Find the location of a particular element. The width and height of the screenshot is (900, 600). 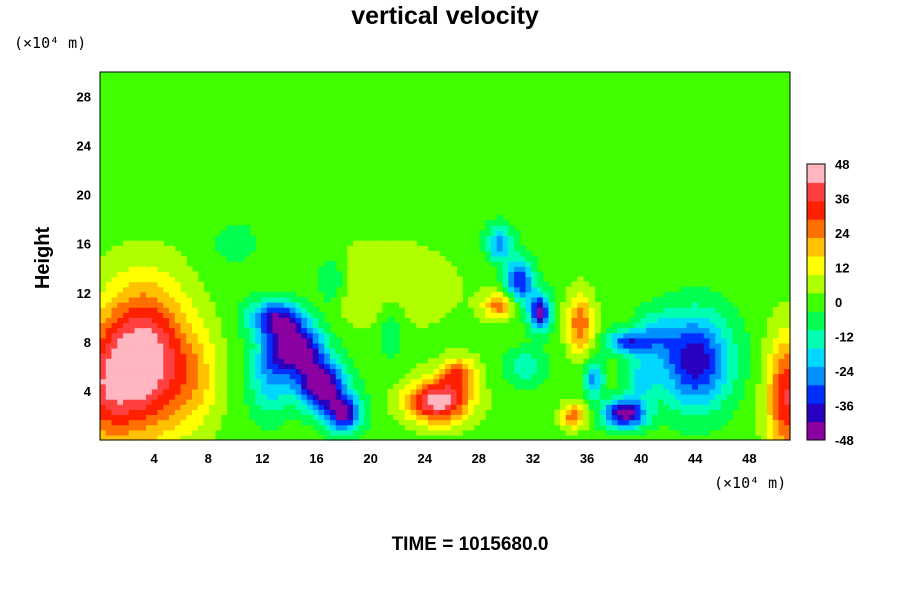

colorbar-band is located at coordinates (816, 210).